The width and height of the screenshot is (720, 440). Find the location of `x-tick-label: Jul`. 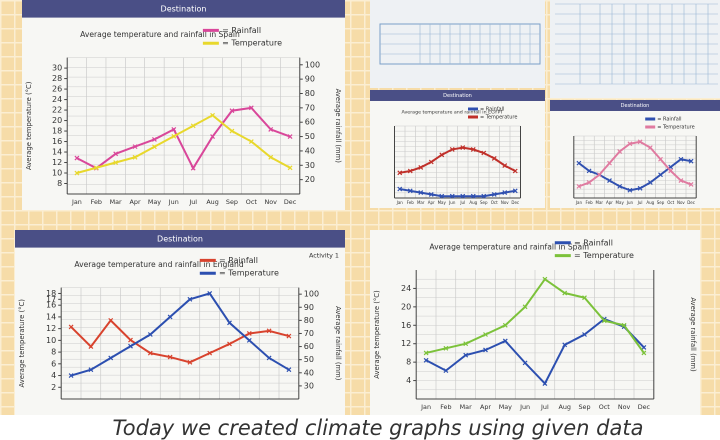

x-tick-label: Jul is located at coordinates (192, 202).